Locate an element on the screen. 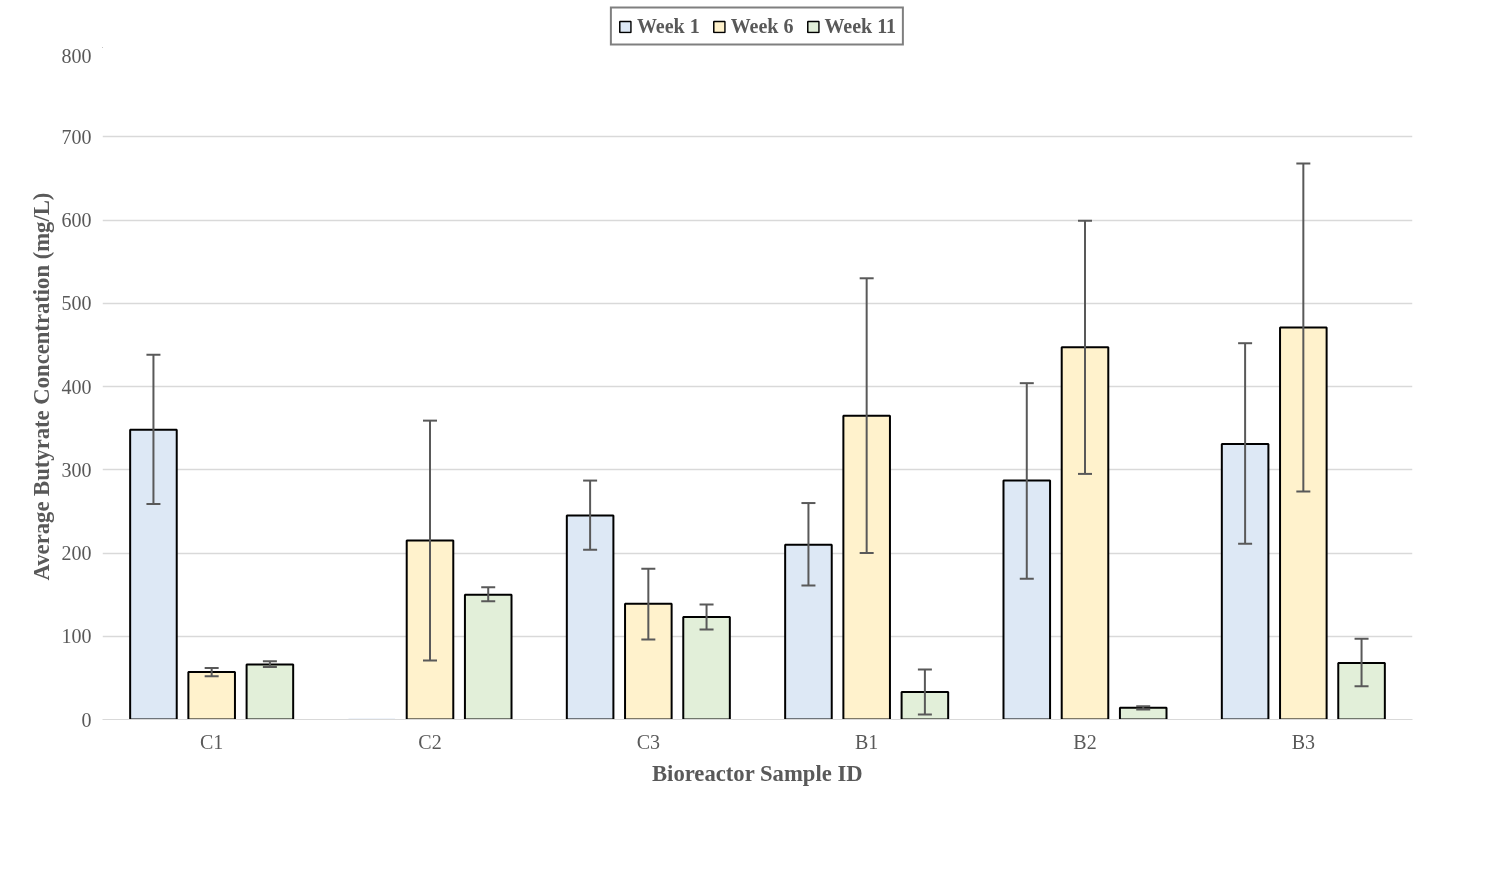 This screenshot has height=874, width=1487. legend-label: Week 6 is located at coordinates (762, 26).